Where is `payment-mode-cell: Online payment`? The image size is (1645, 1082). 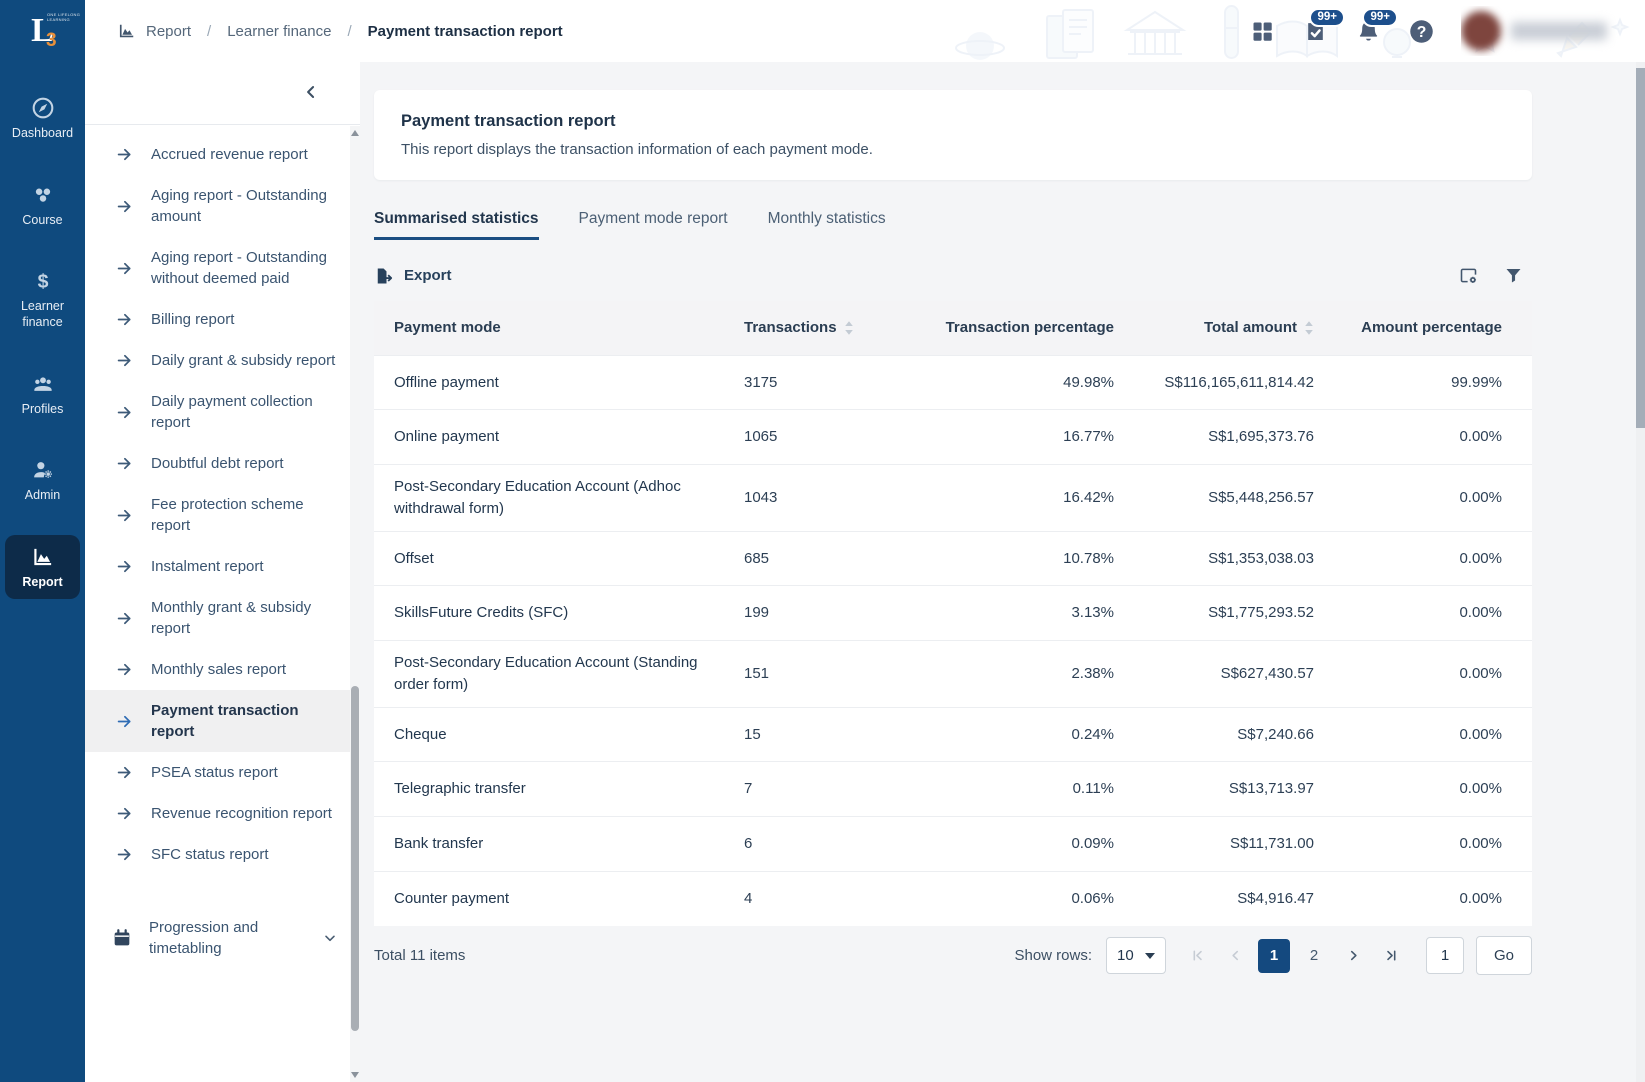 payment-mode-cell: Online payment is located at coordinates (559, 437).